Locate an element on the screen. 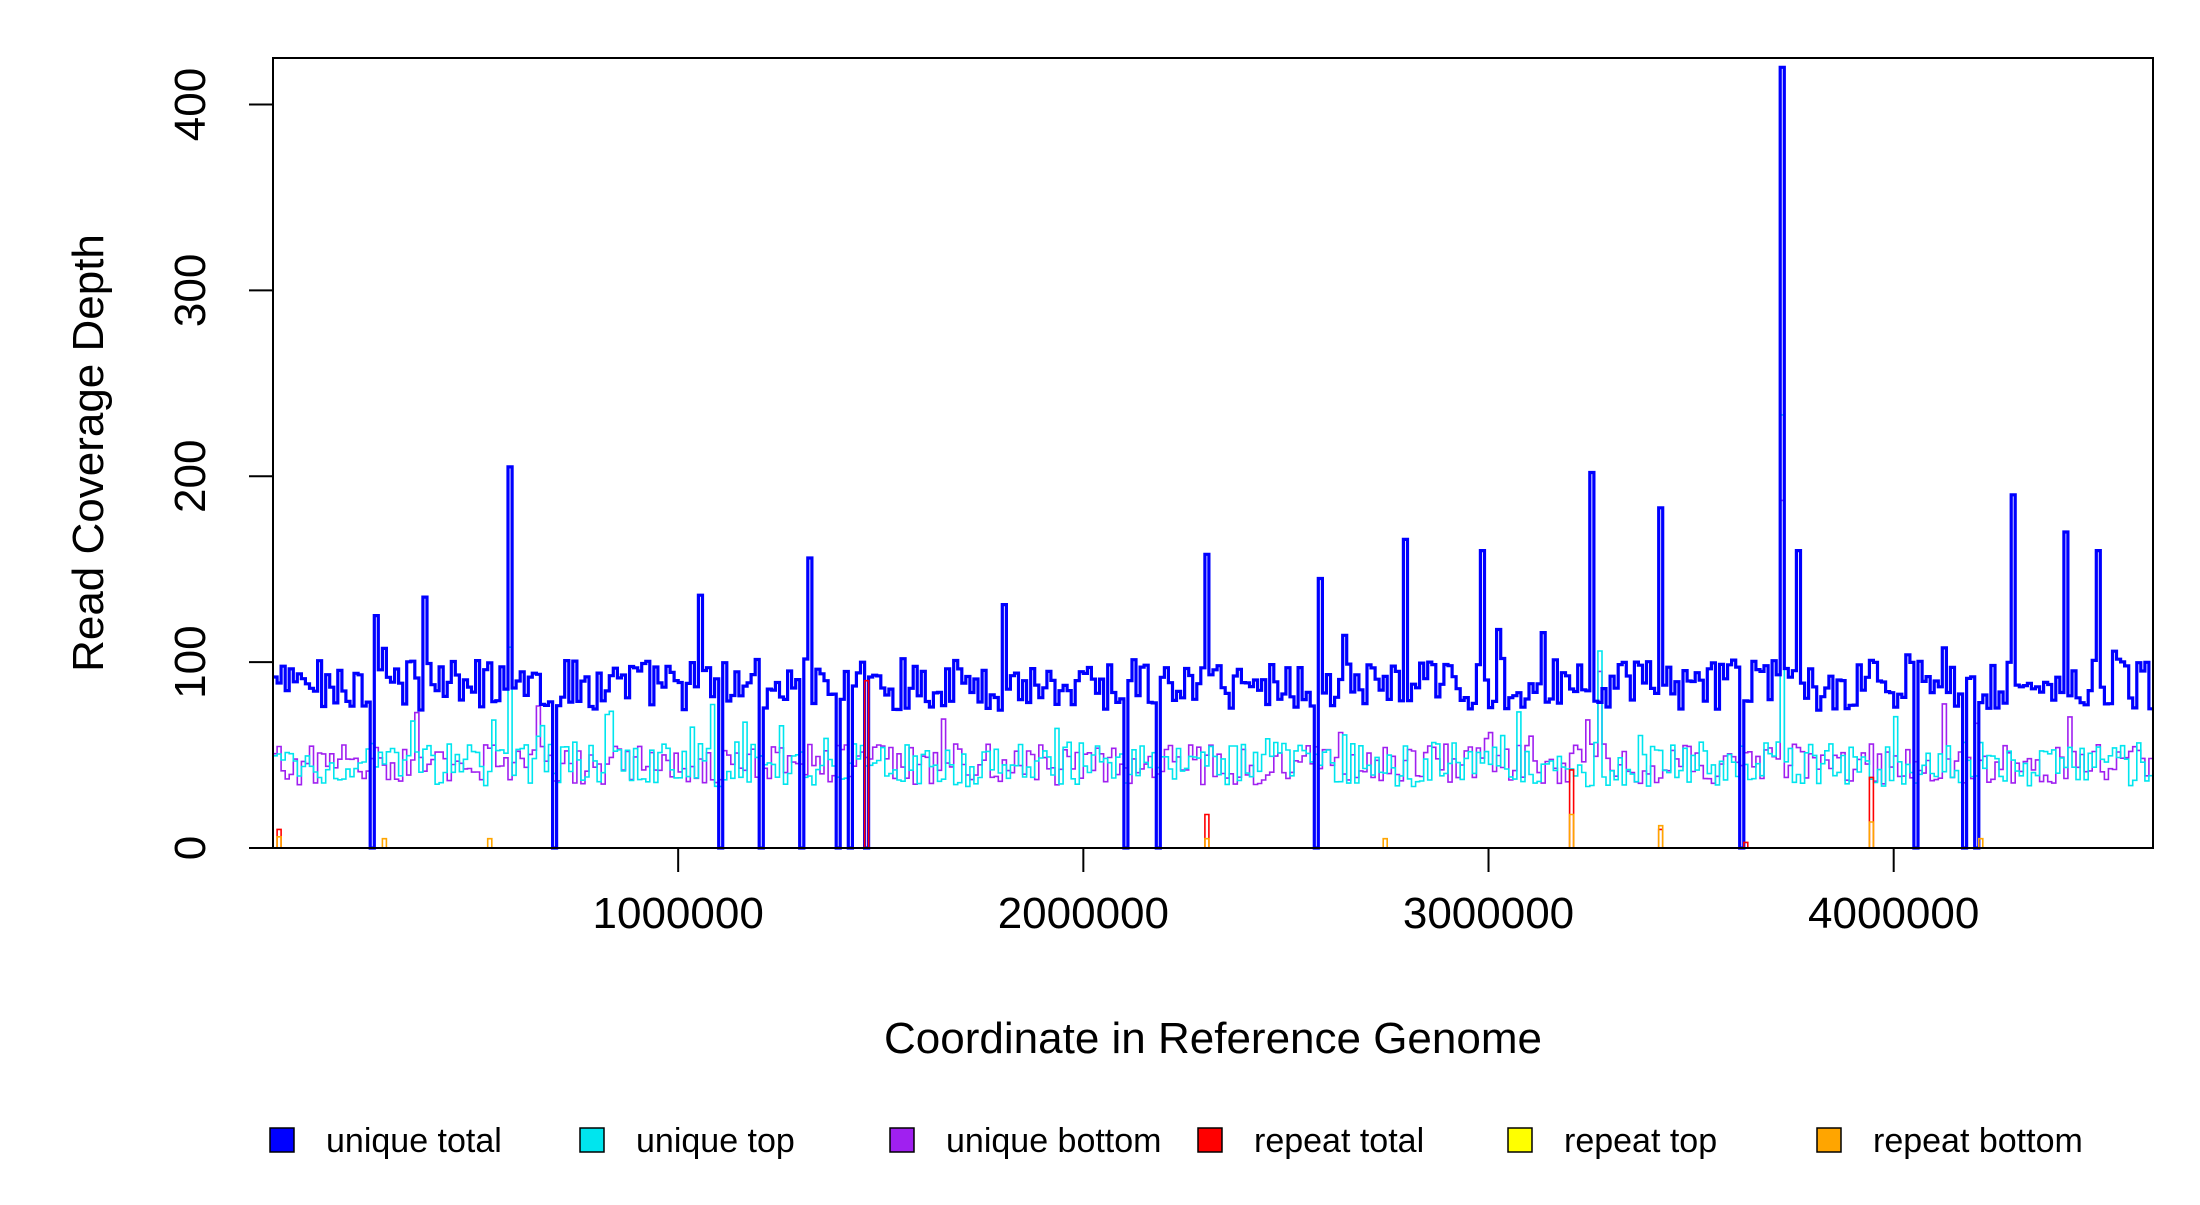 Image resolution: width=2200 pixels, height=1205 pixels. legend-swatch-unique-bottom is located at coordinates (902, 1140).